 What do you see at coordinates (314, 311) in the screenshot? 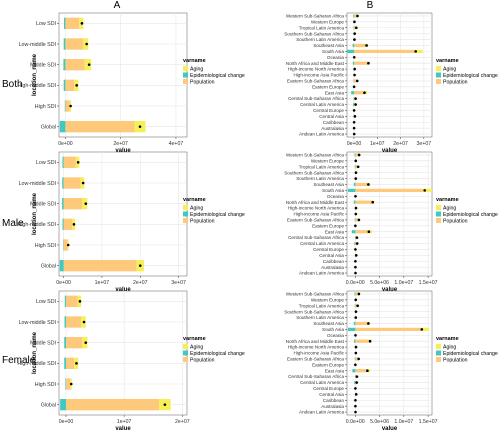
I see `y-tick-label: Southern Sub-Saharan Africa` at bounding box center [314, 311].